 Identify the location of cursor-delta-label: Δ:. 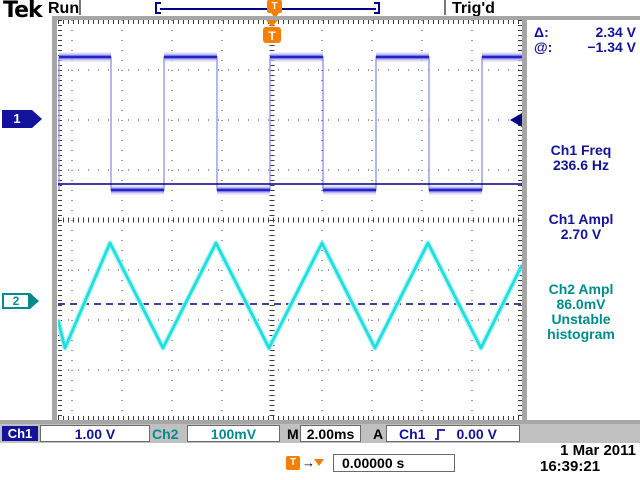
(541, 32).